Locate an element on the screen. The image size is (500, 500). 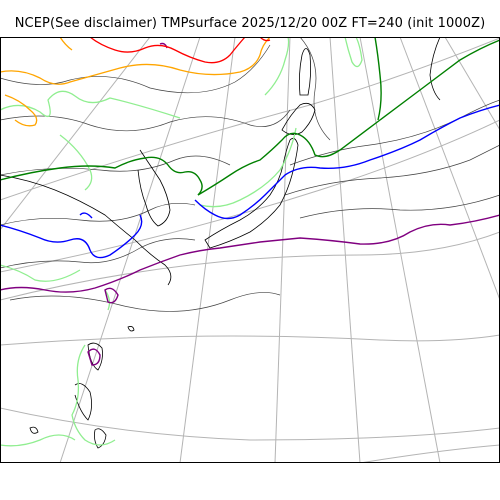
coastline-kamchatka is located at coordinates (435, 69).